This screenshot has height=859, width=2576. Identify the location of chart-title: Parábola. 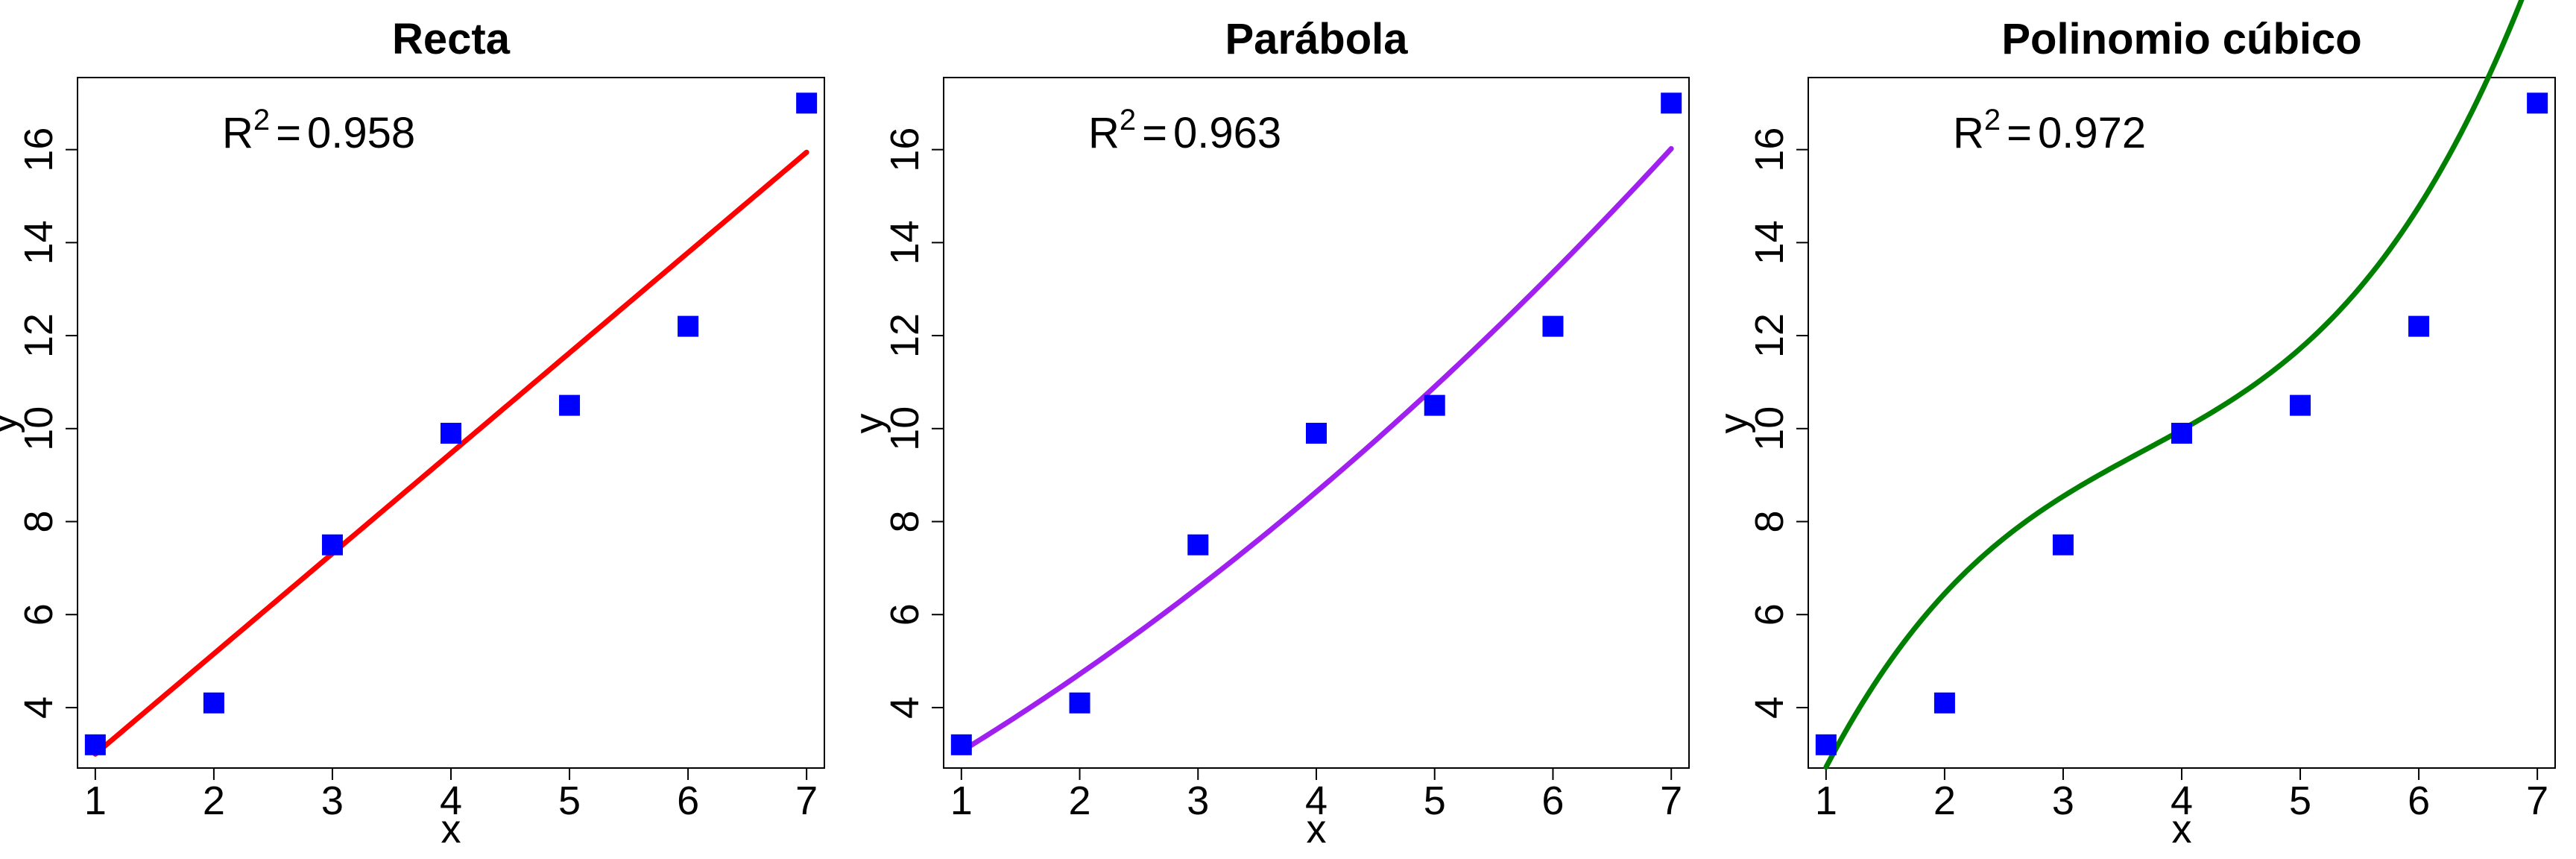
(1317, 39).